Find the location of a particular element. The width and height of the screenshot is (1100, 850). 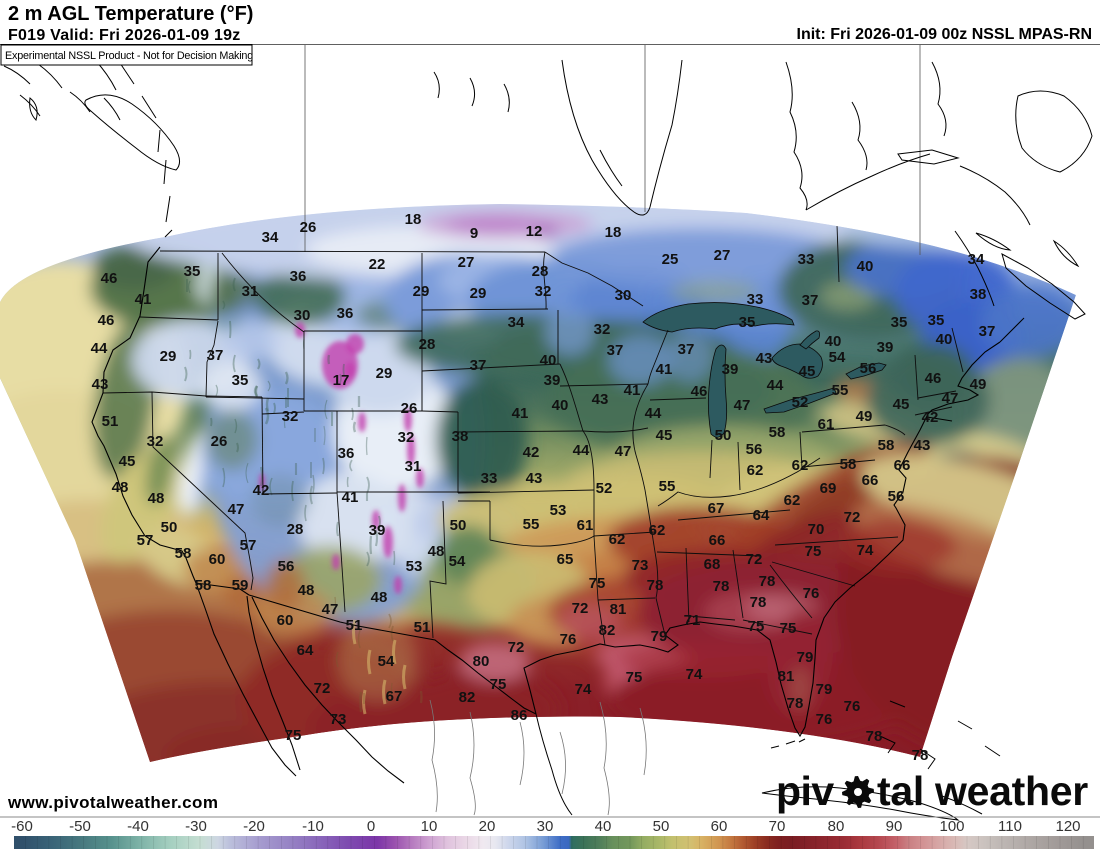

svg-text: 49 is located at coordinates (978, 384).